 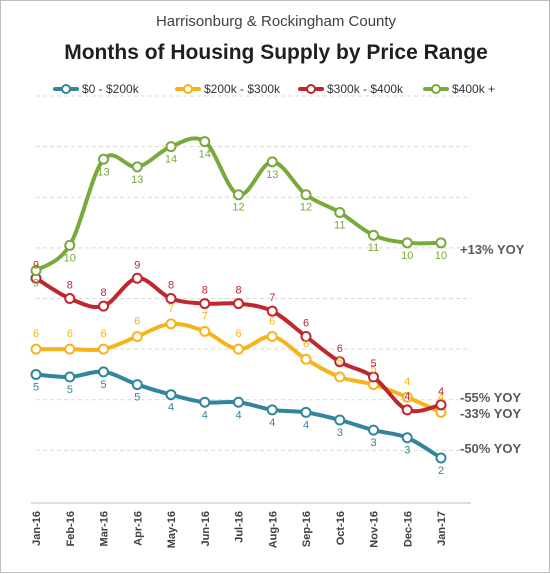 What do you see at coordinates (240, 527) in the screenshot?
I see `x-tick-label: Jul-16` at bounding box center [240, 527].